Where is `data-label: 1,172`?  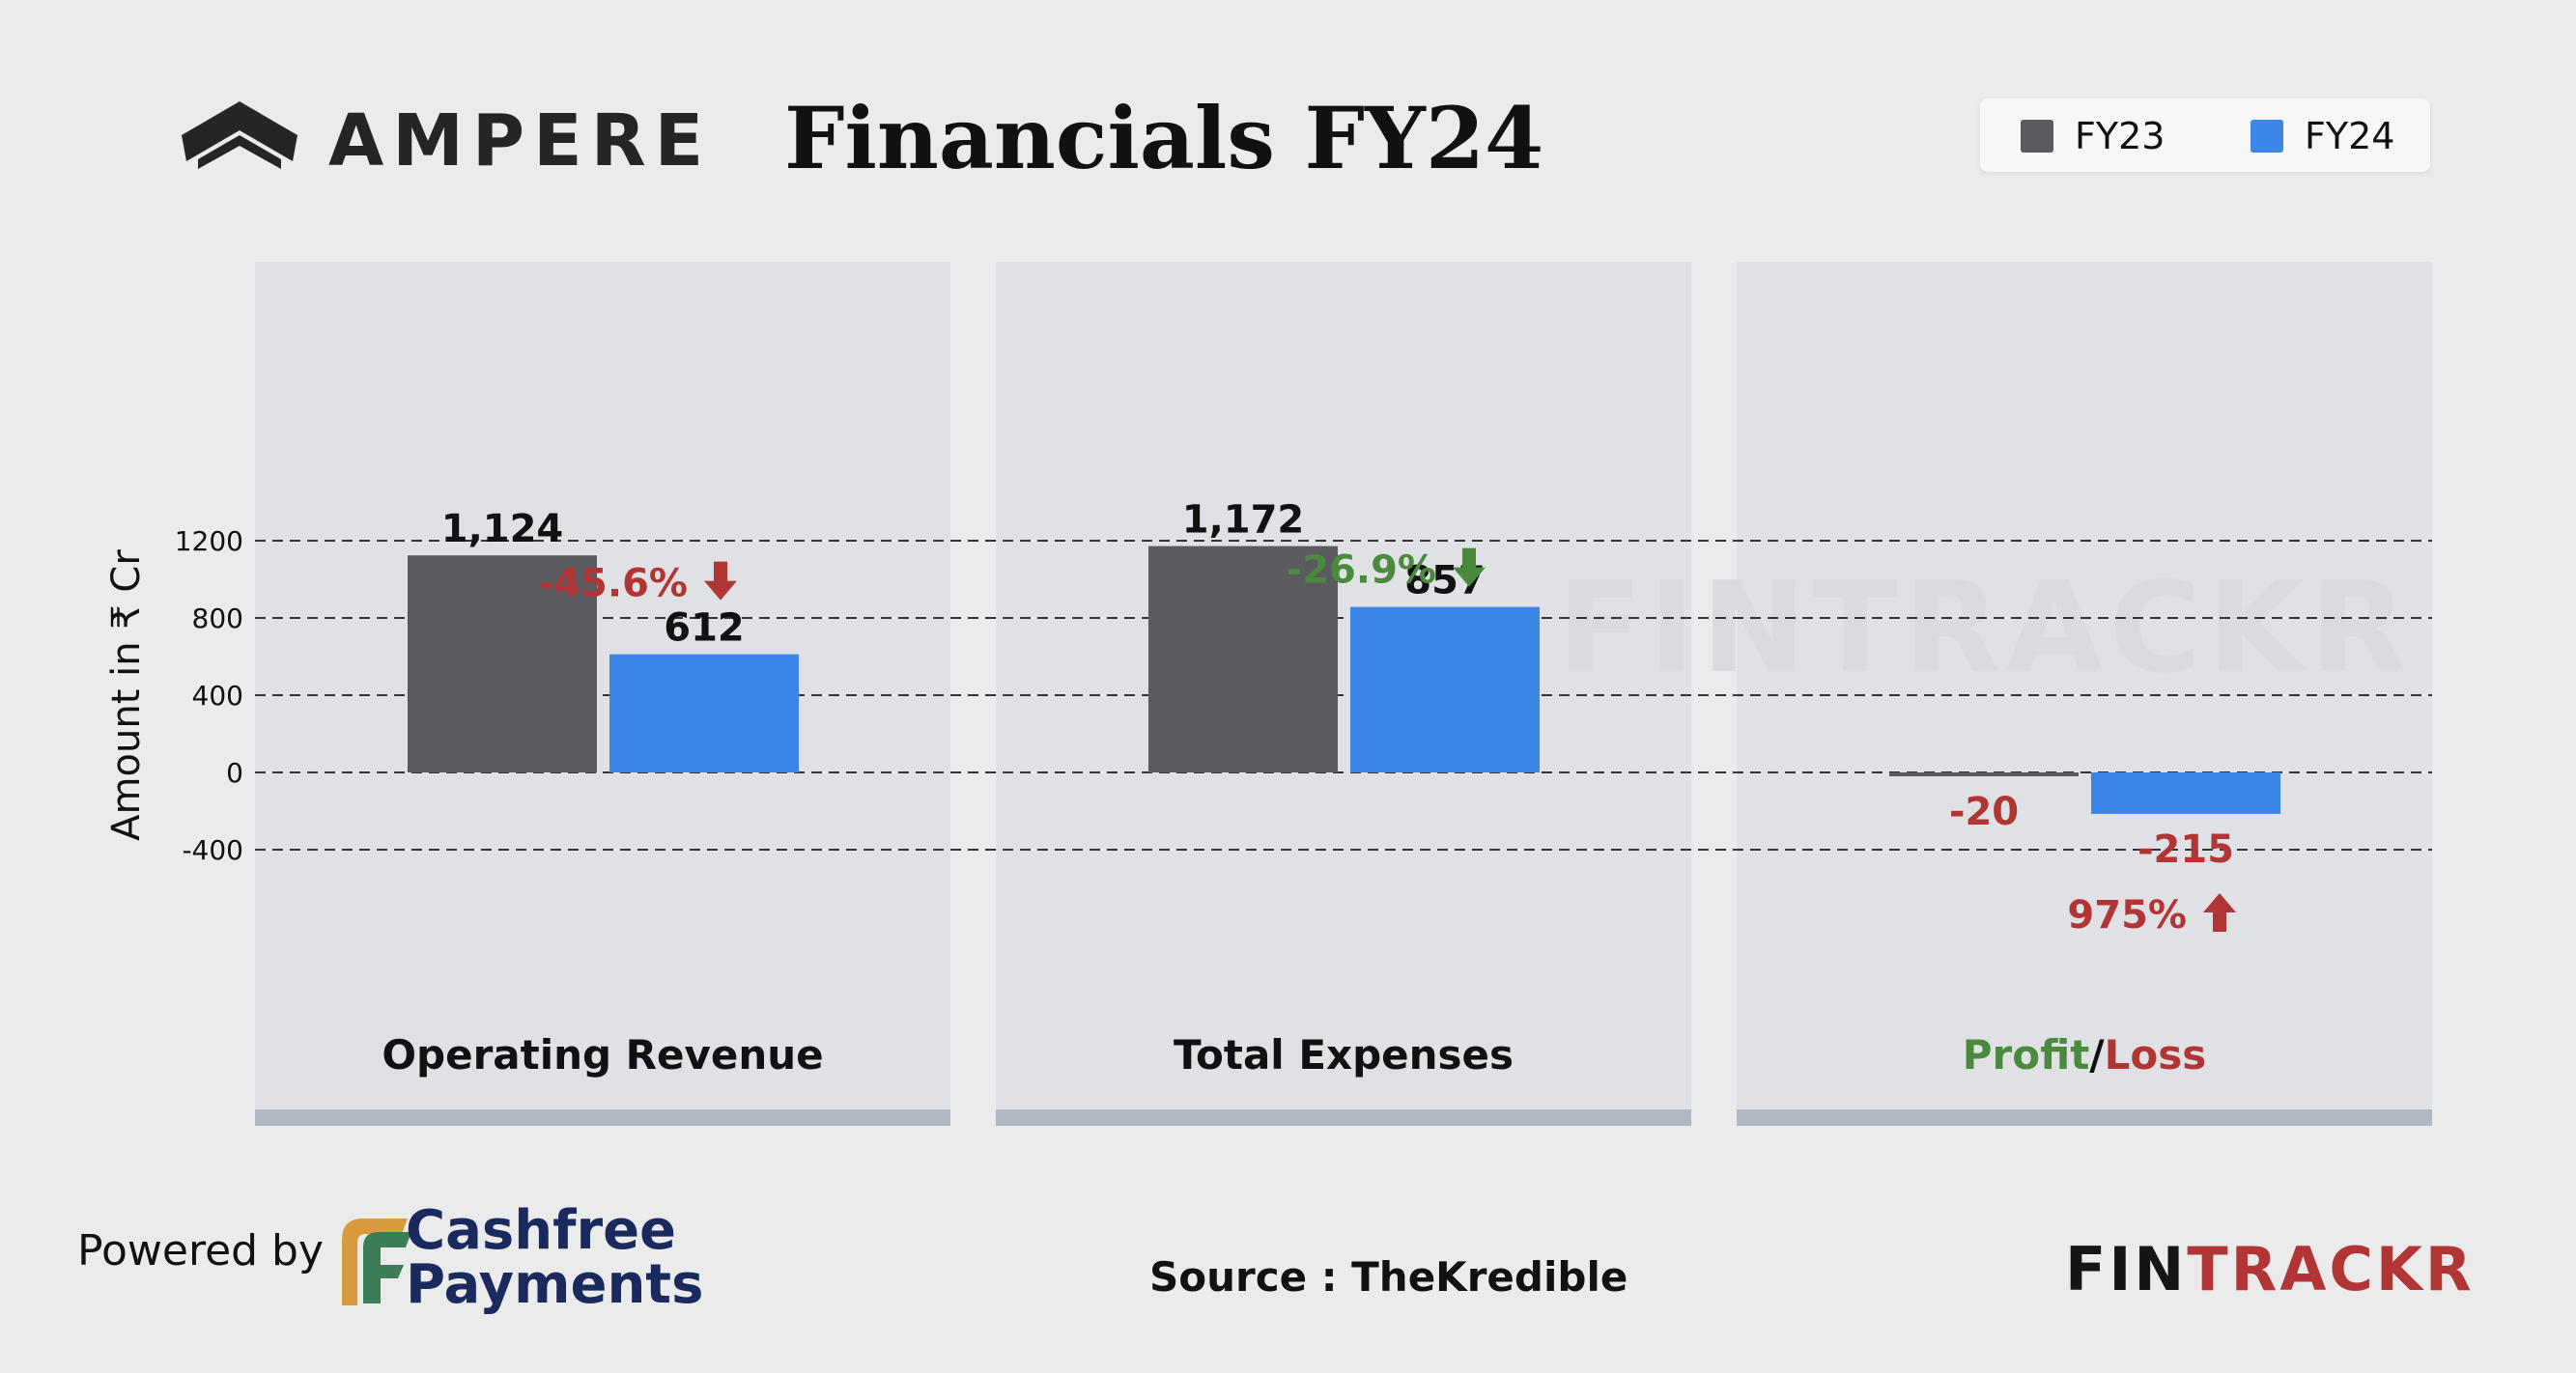 data-label: 1,172 is located at coordinates (1243, 520).